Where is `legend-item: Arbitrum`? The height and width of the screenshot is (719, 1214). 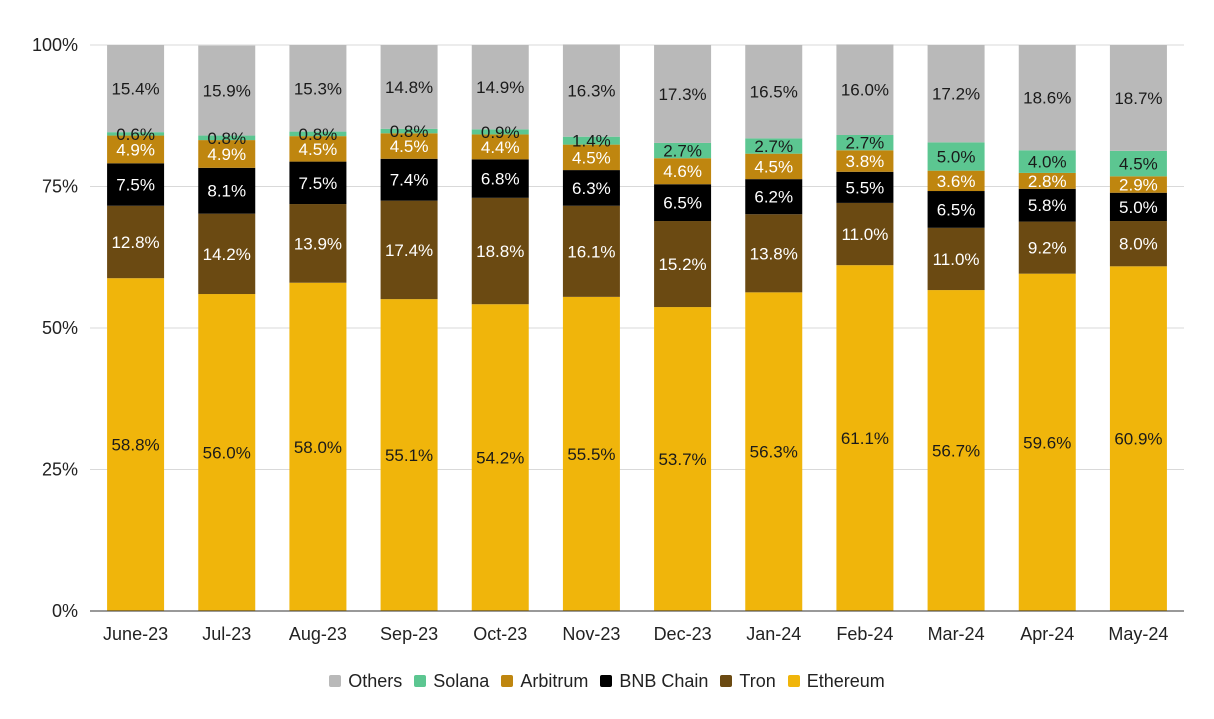 legend-item: Arbitrum is located at coordinates (544, 681).